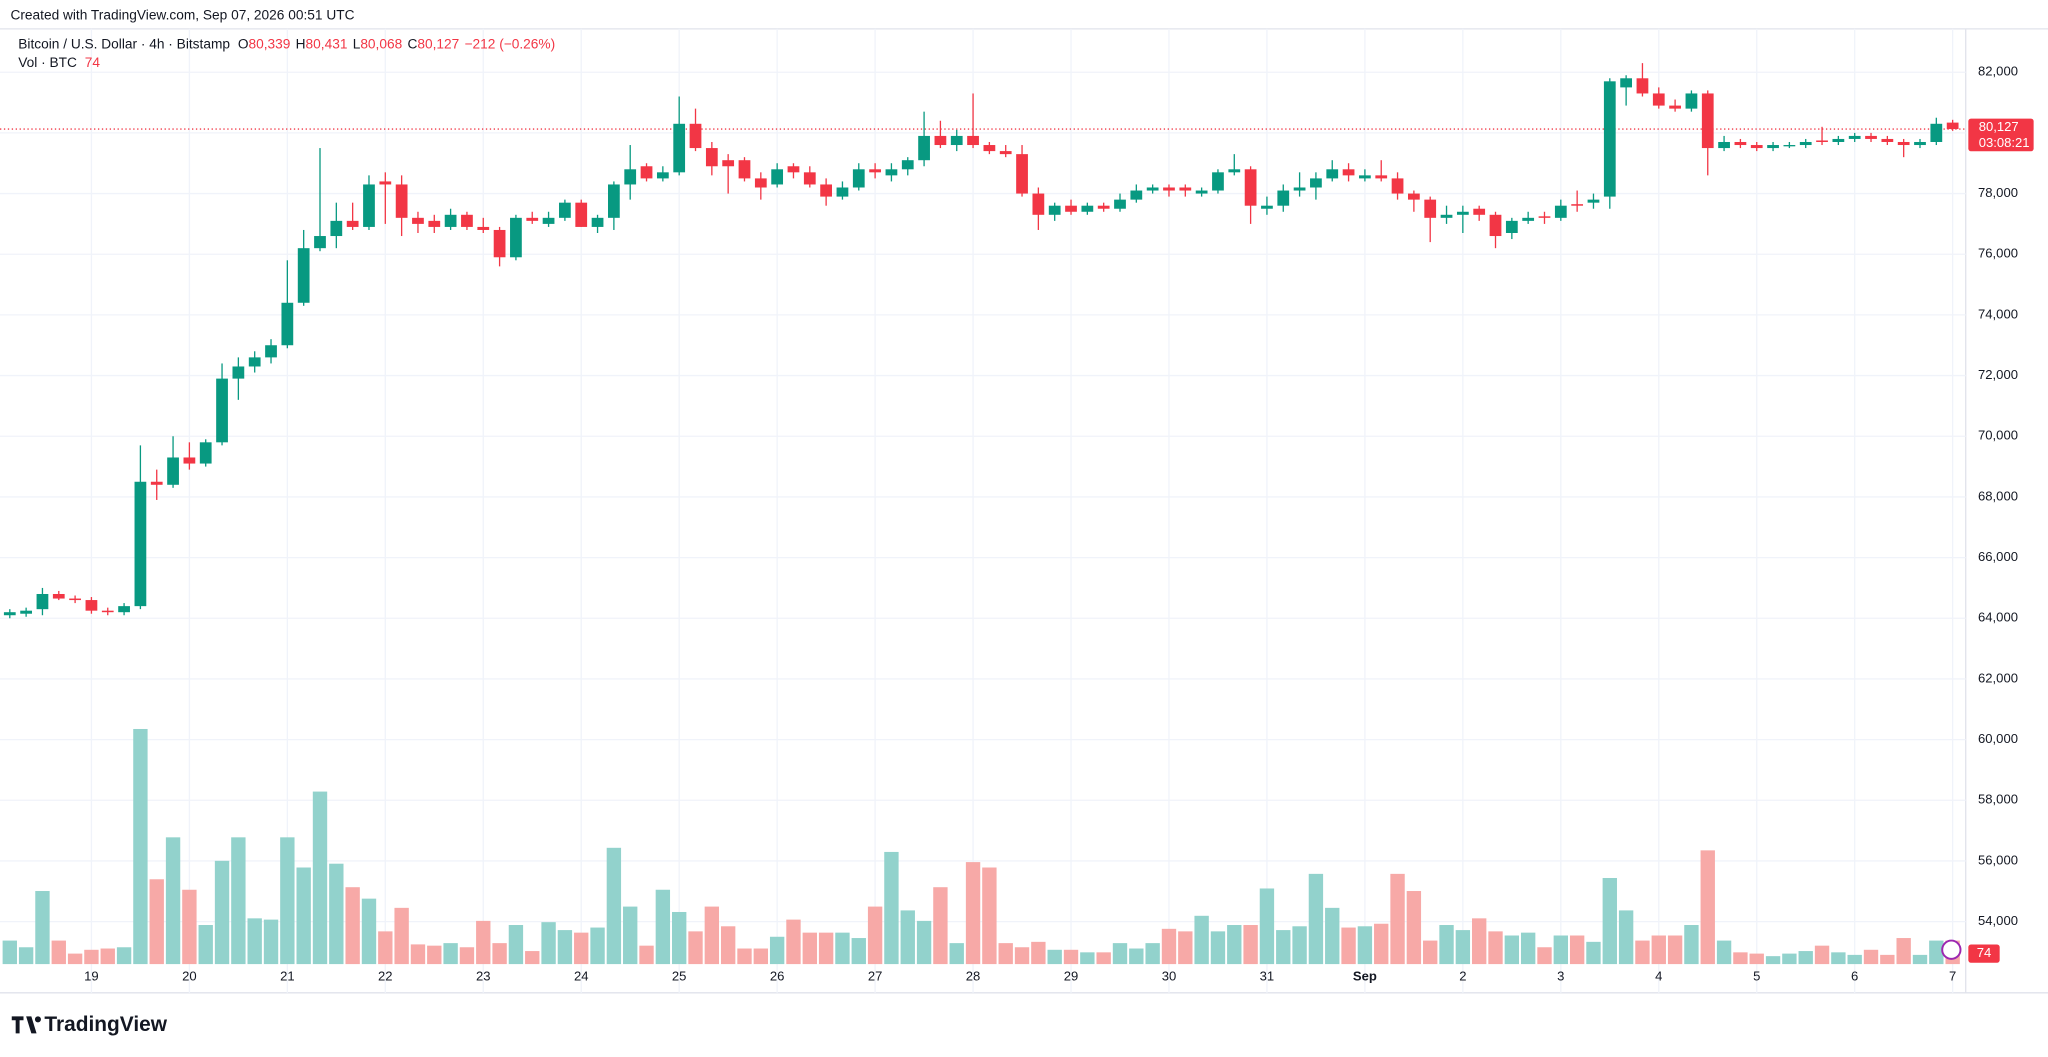 The height and width of the screenshot is (1057, 2048). I want to click on x-tick-label: 27, so click(875, 976).